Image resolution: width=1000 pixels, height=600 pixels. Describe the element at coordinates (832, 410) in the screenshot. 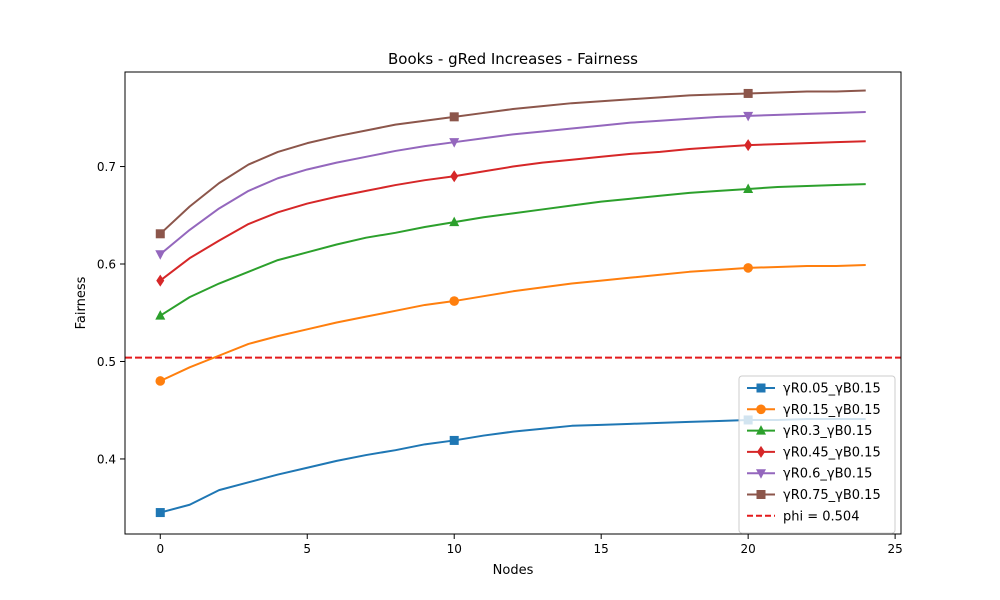

I see `legend-label: γR0.15_γB0.15` at that location.